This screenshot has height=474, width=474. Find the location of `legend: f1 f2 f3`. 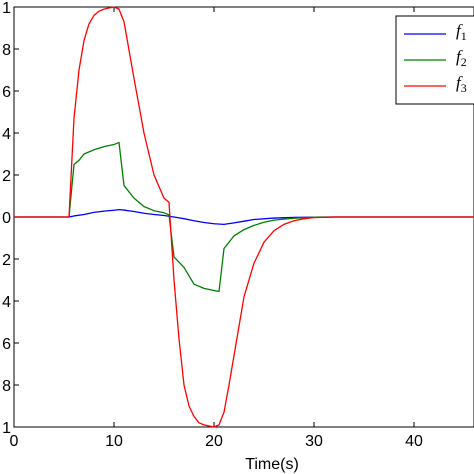

legend: f1 f2 f3 is located at coordinates (434, 60).